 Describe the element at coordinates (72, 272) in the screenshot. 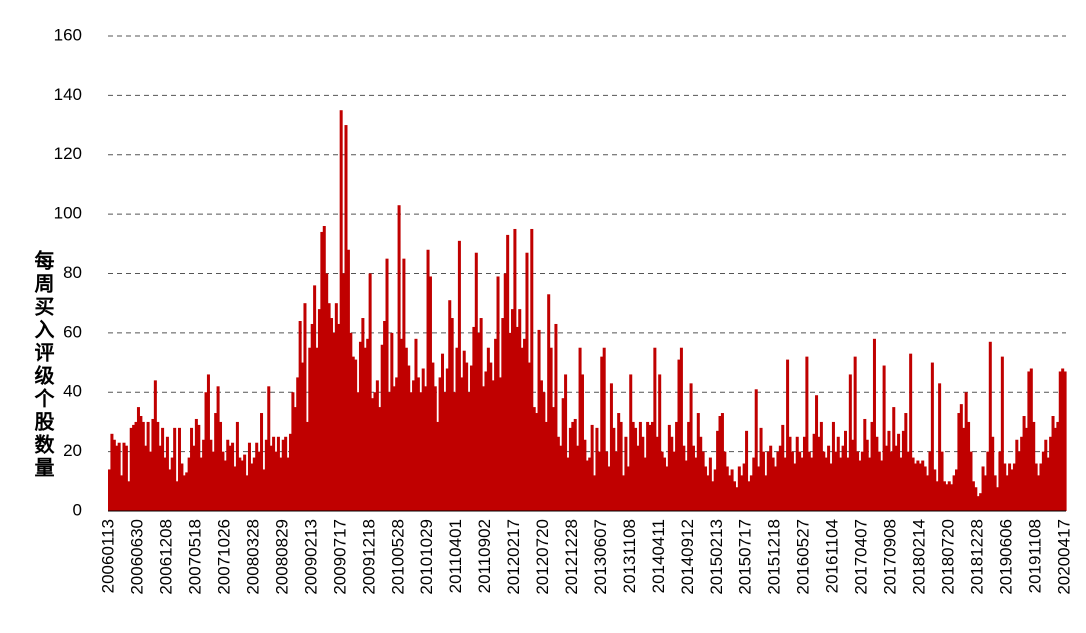

I see `y-tick-label: 80` at that location.